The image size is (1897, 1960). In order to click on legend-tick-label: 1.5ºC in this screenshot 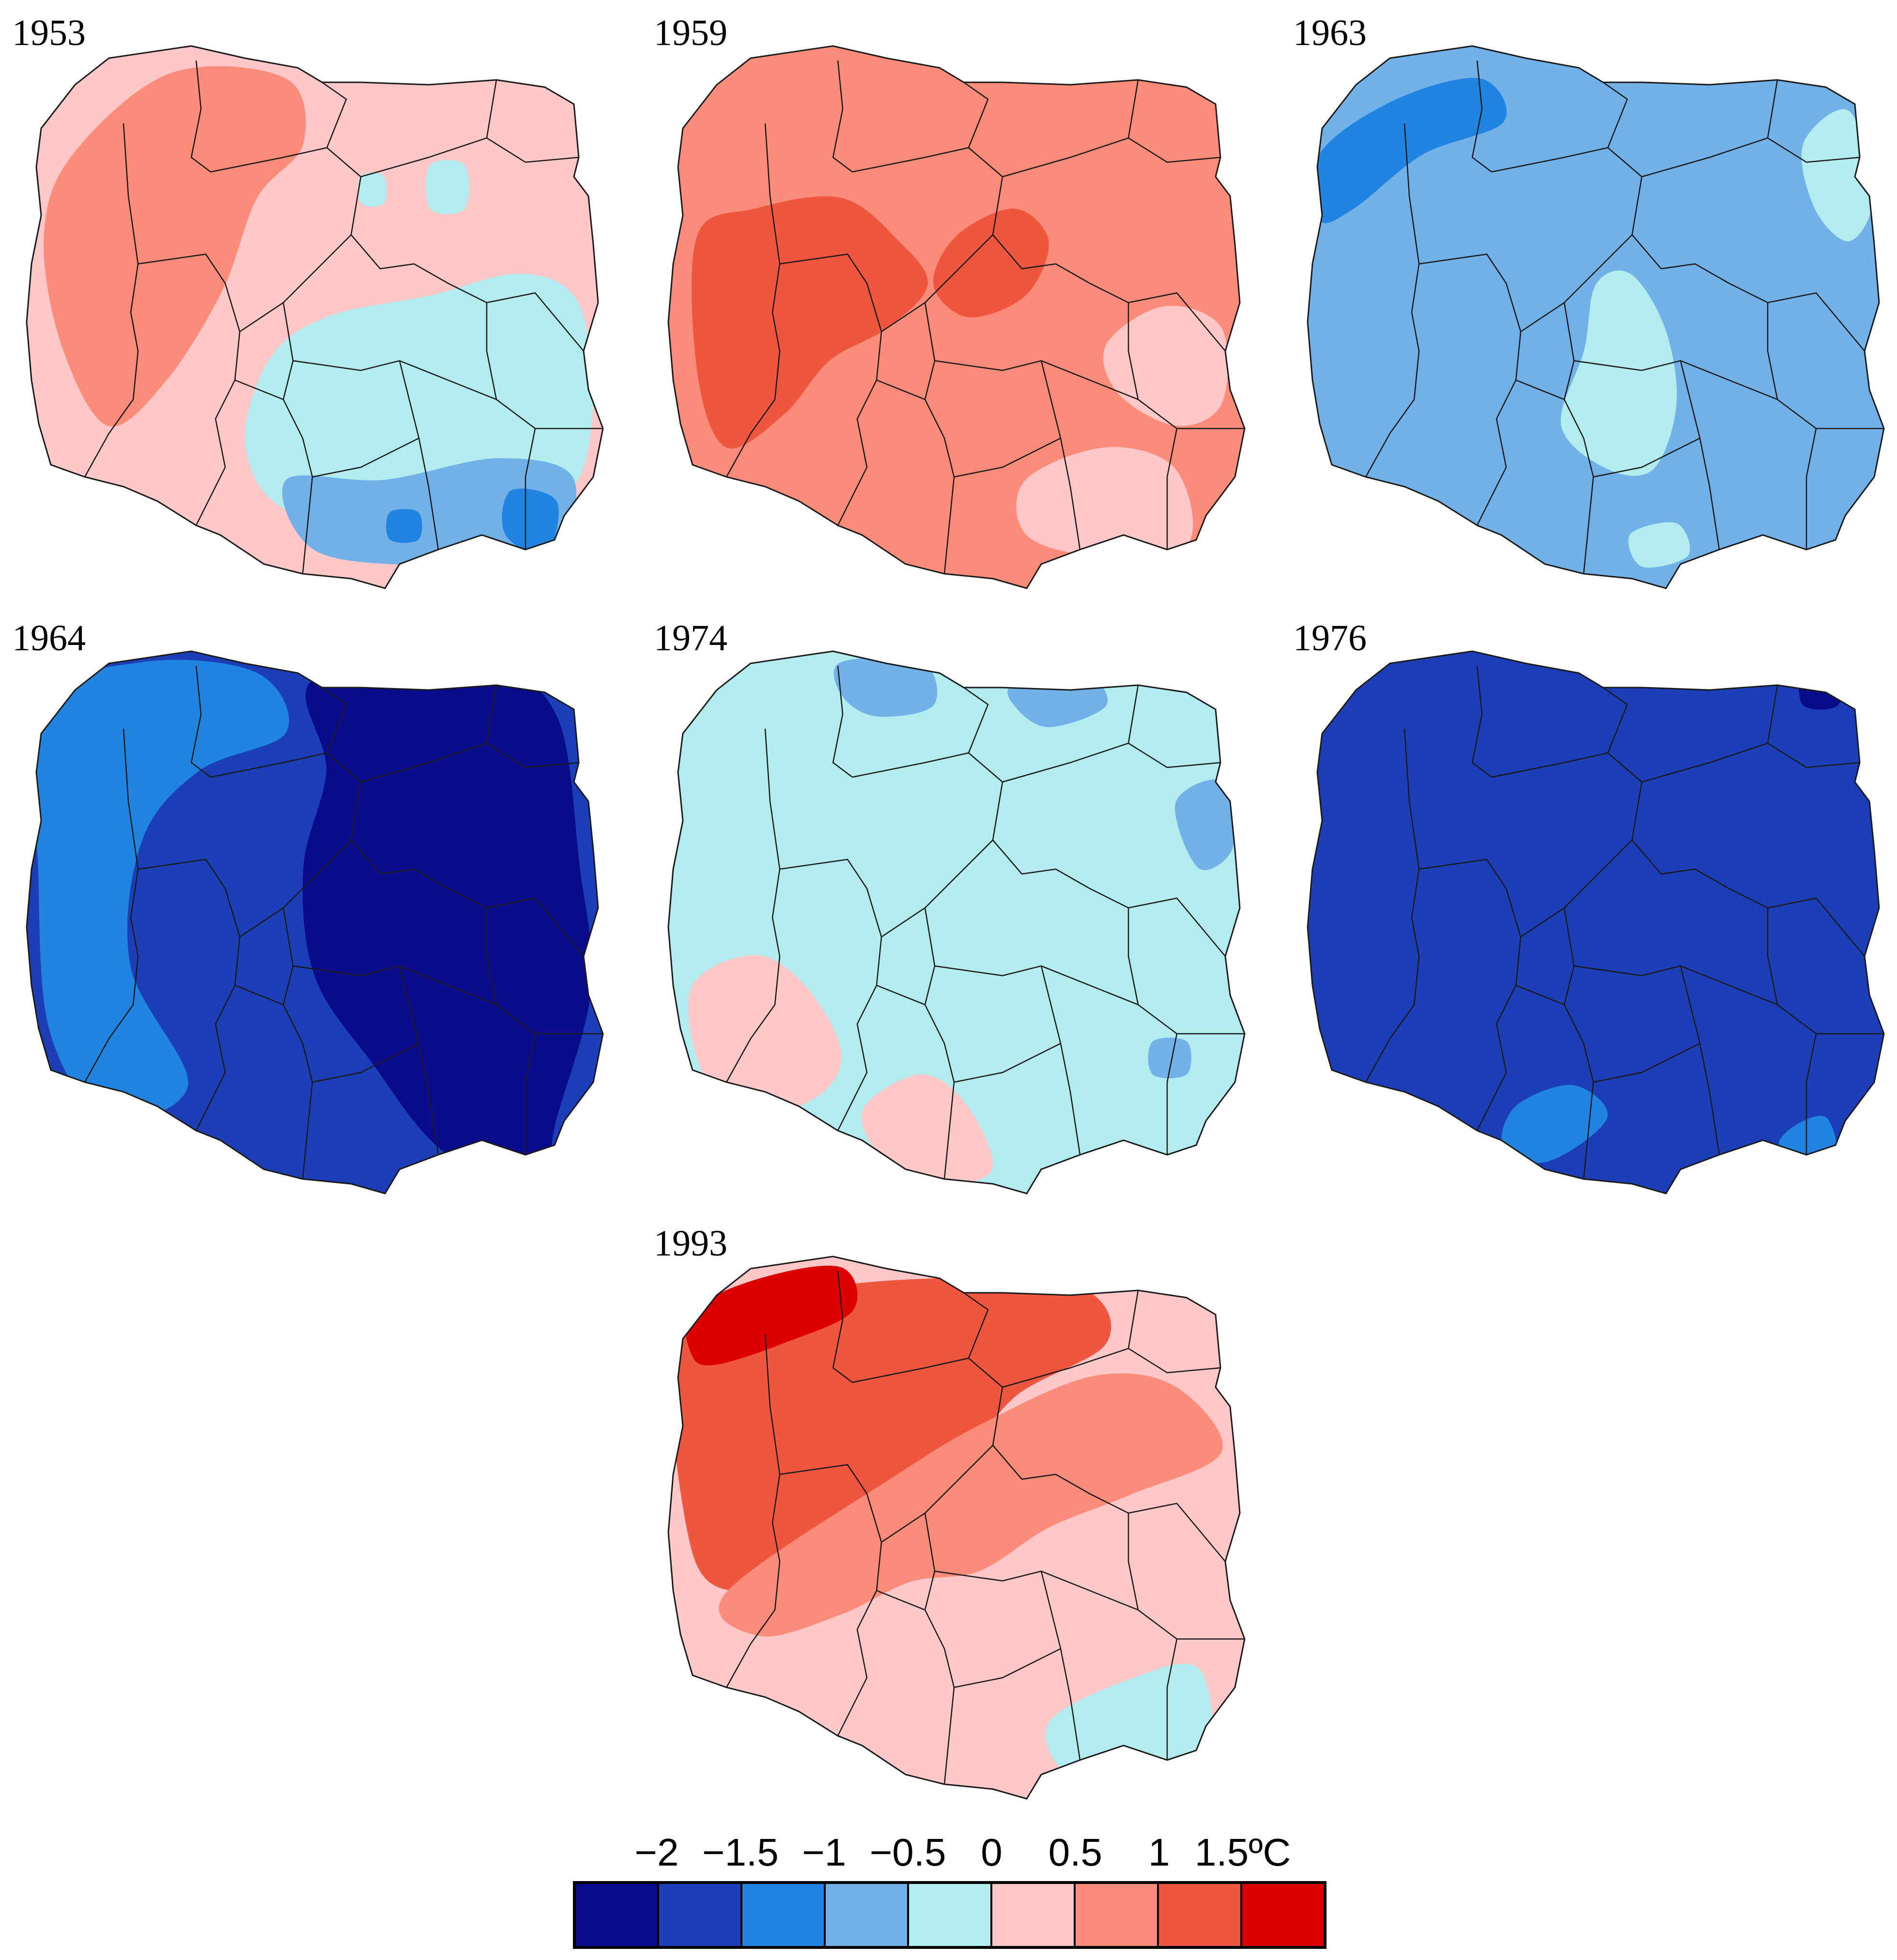, I will do `click(1243, 1852)`.